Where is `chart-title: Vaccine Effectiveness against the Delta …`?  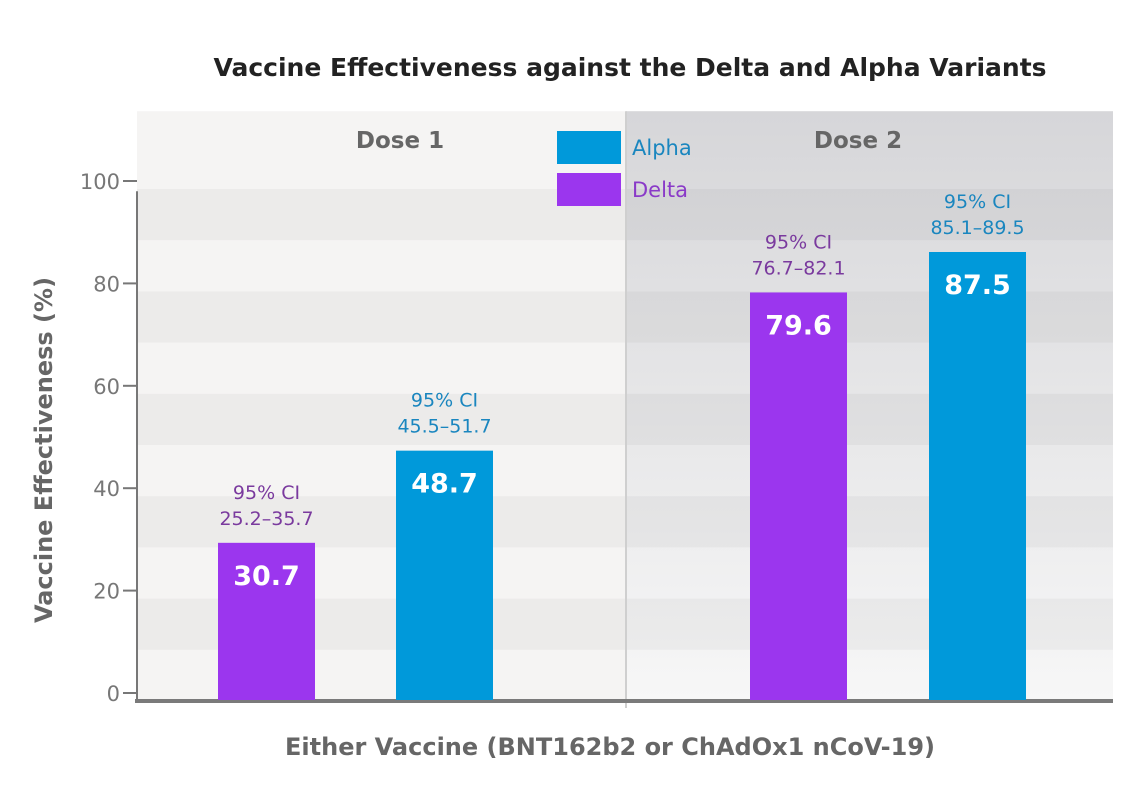 chart-title: Vaccine Effectiveness against the Delta … is located at coordinates (629, 67).